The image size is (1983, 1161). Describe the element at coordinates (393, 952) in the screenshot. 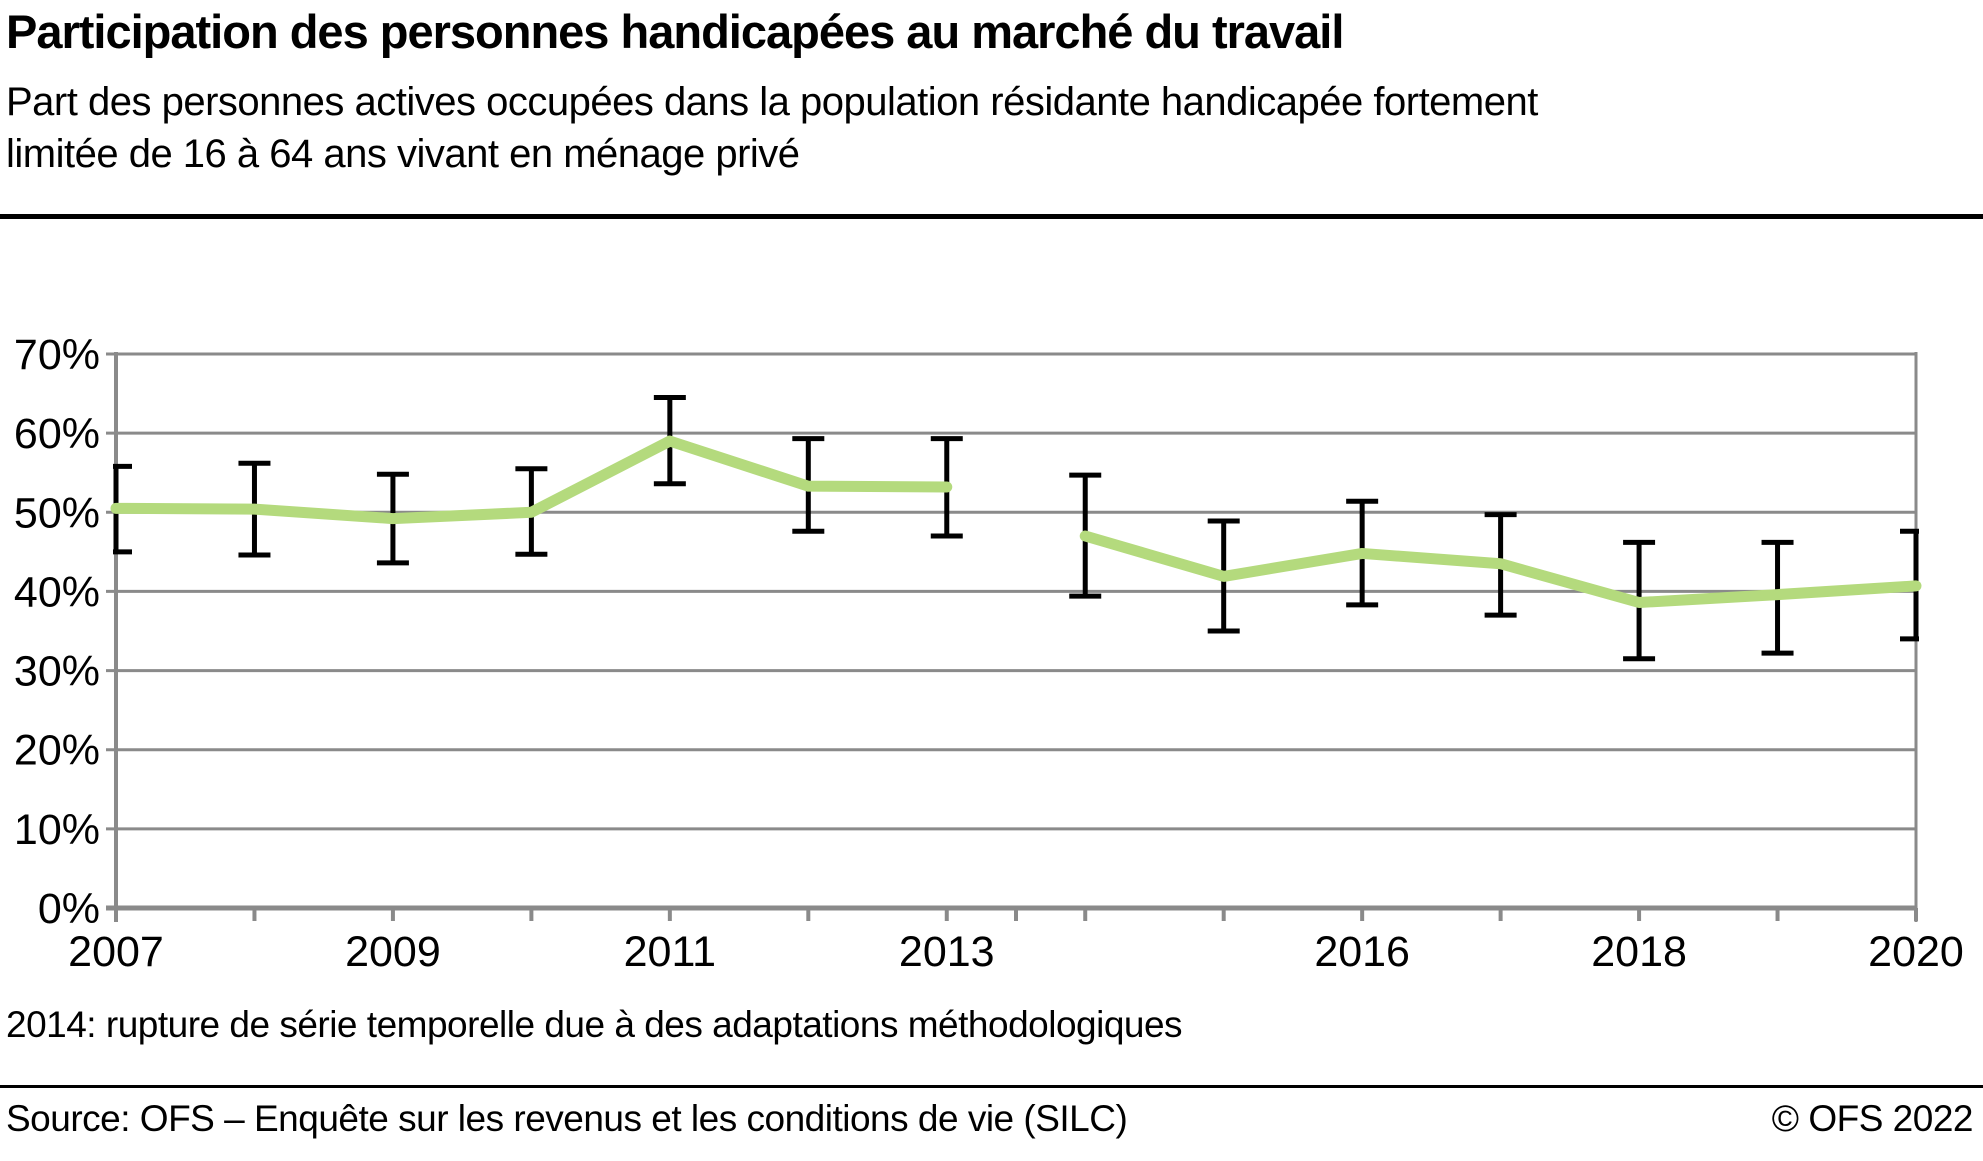

I see `x-tick-label: 2009` at that location.